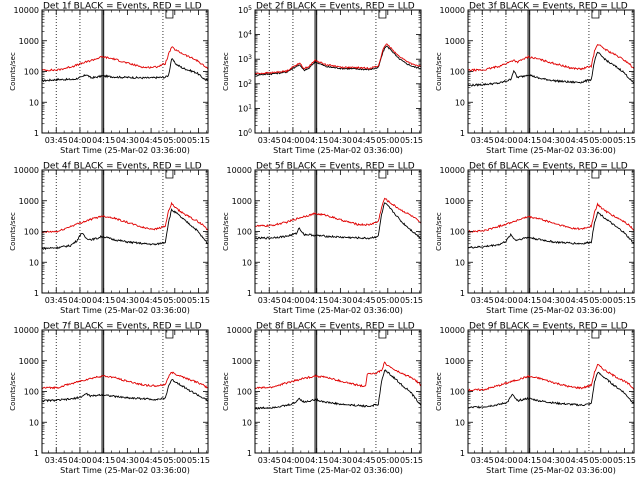  What do you see at coordinates (335, 167) in the screenshot?
I see `panel-title: Det 5f BLACK = Events, RED = LLD` at bounding box center [335, 167].